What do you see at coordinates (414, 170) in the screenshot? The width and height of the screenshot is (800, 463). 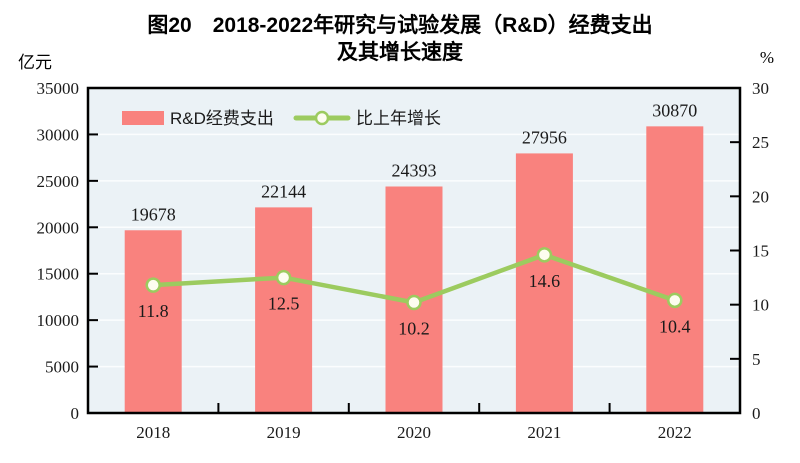 I see `bar-value-label: 24393` at bounding box center [414, 170].